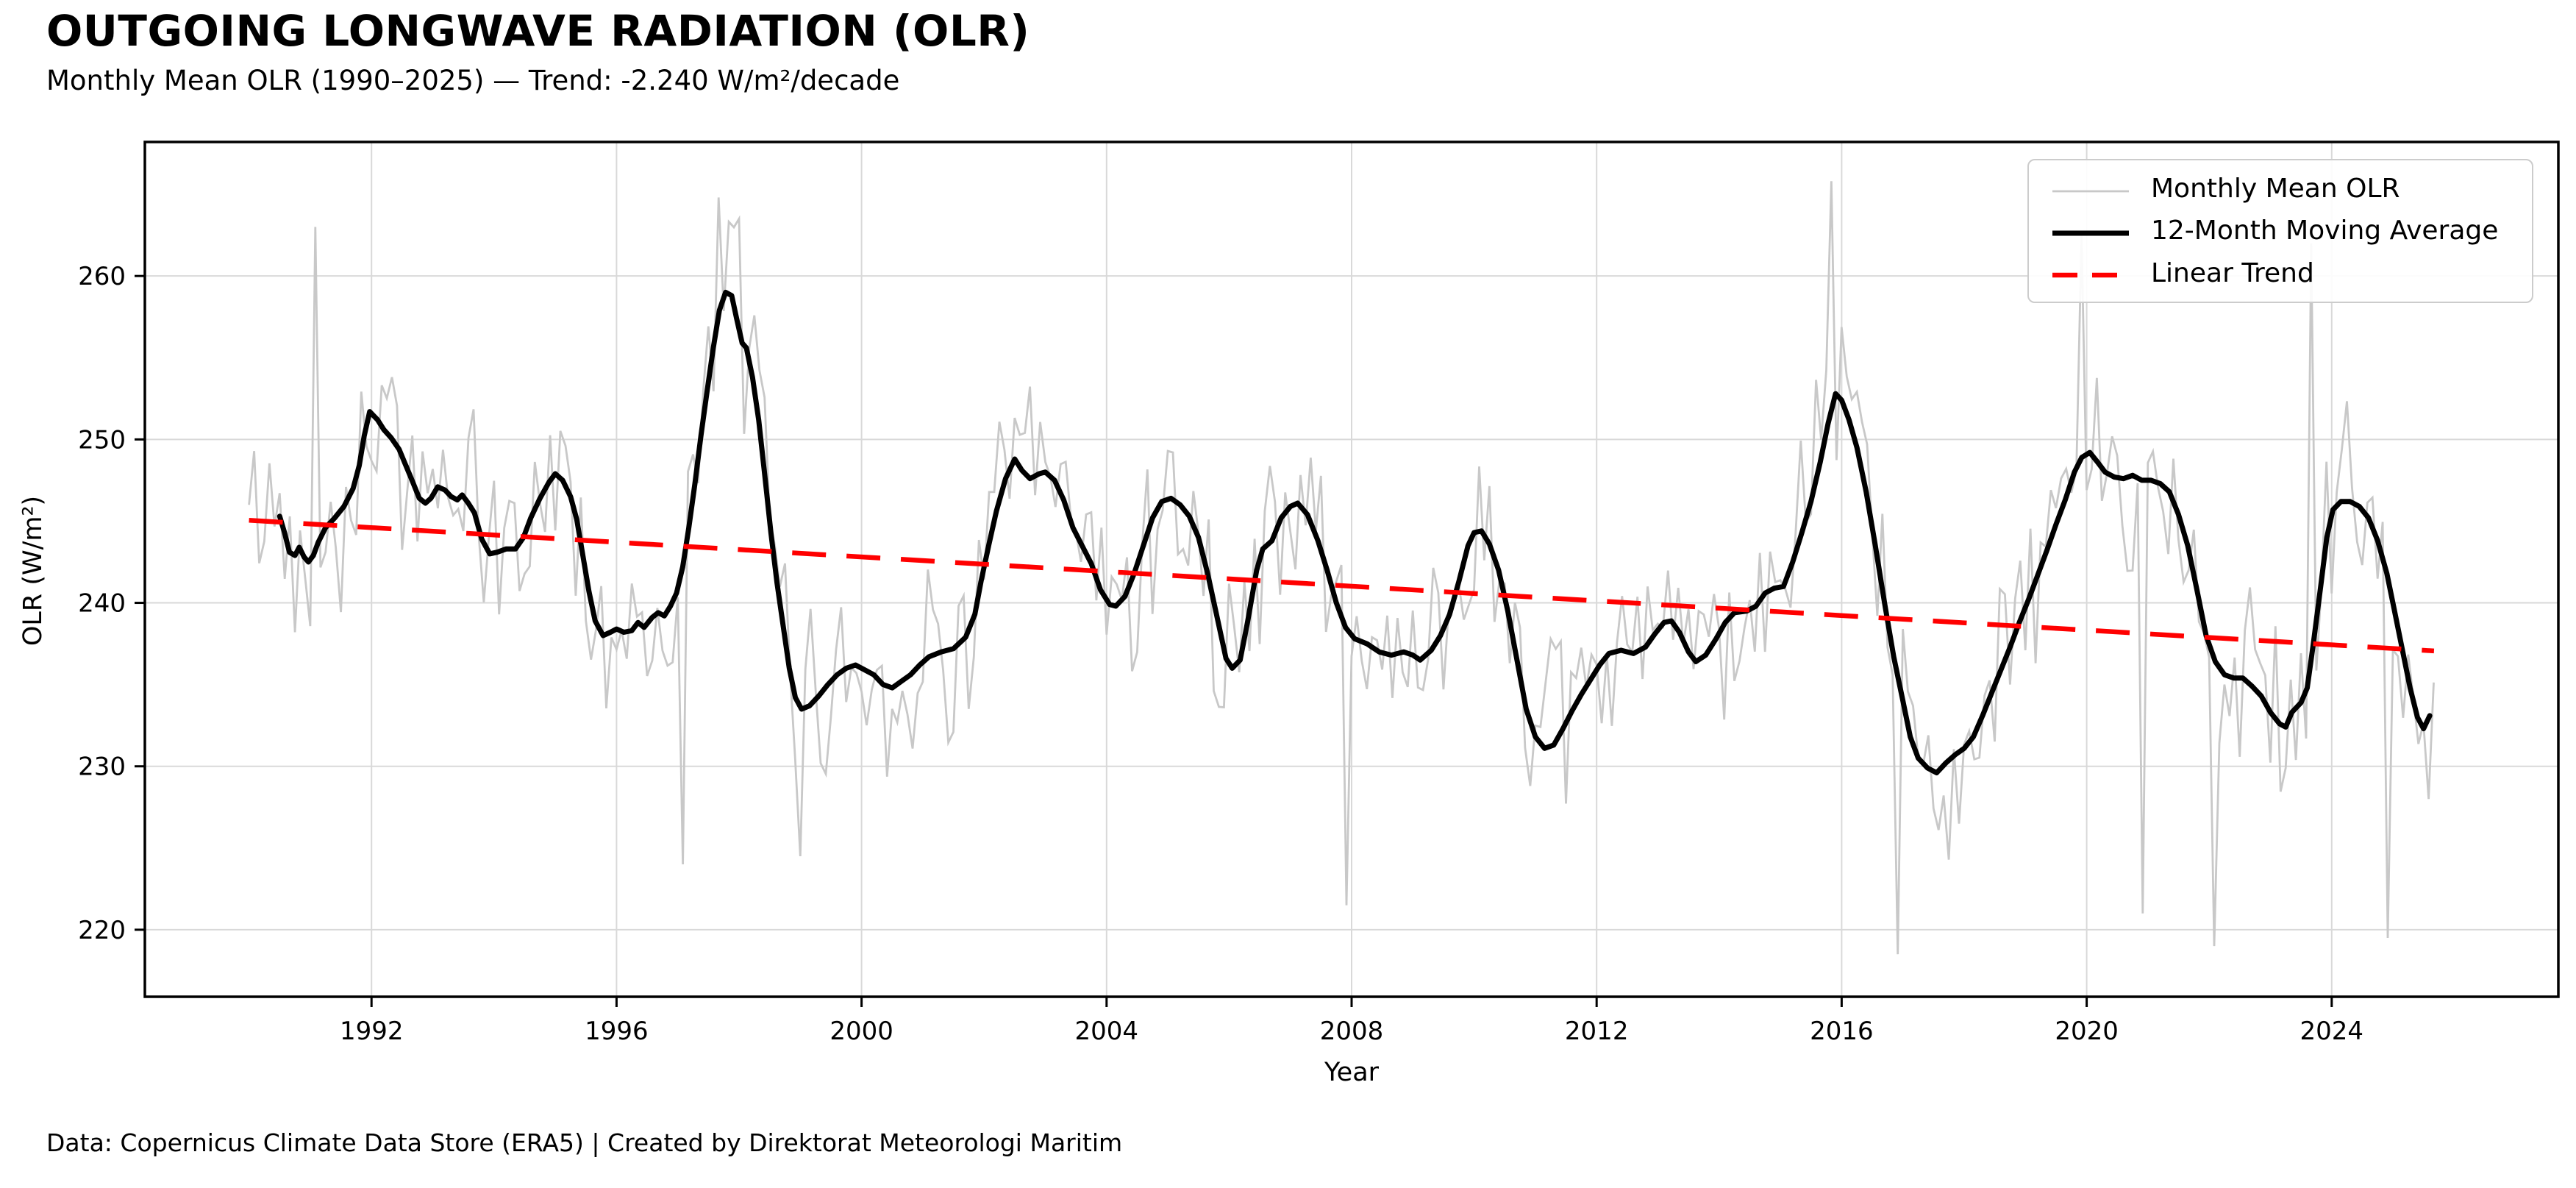 This screenshot has width=2576, height=1188. I want to click on y-tick-label: 260, so click(102, 276).